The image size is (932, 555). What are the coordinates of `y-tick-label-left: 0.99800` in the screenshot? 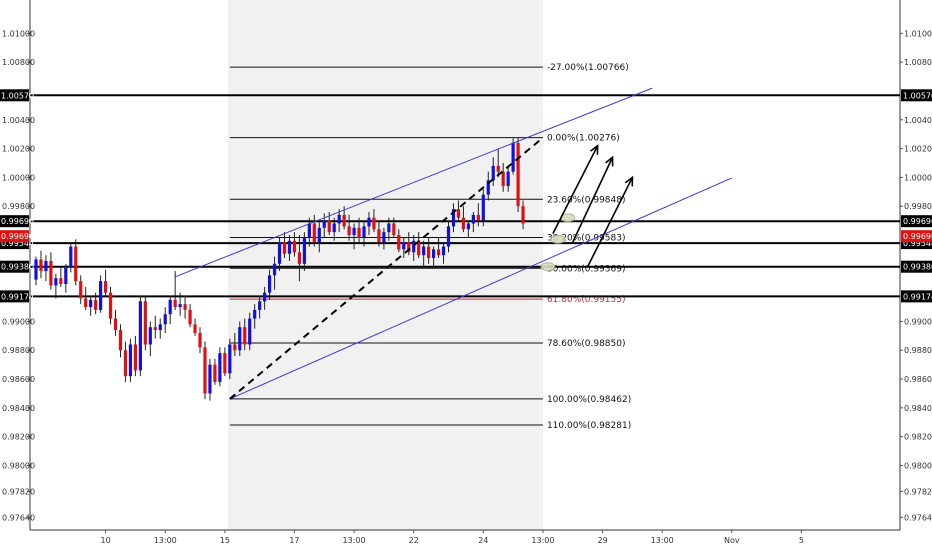 It's located at (18, 206).